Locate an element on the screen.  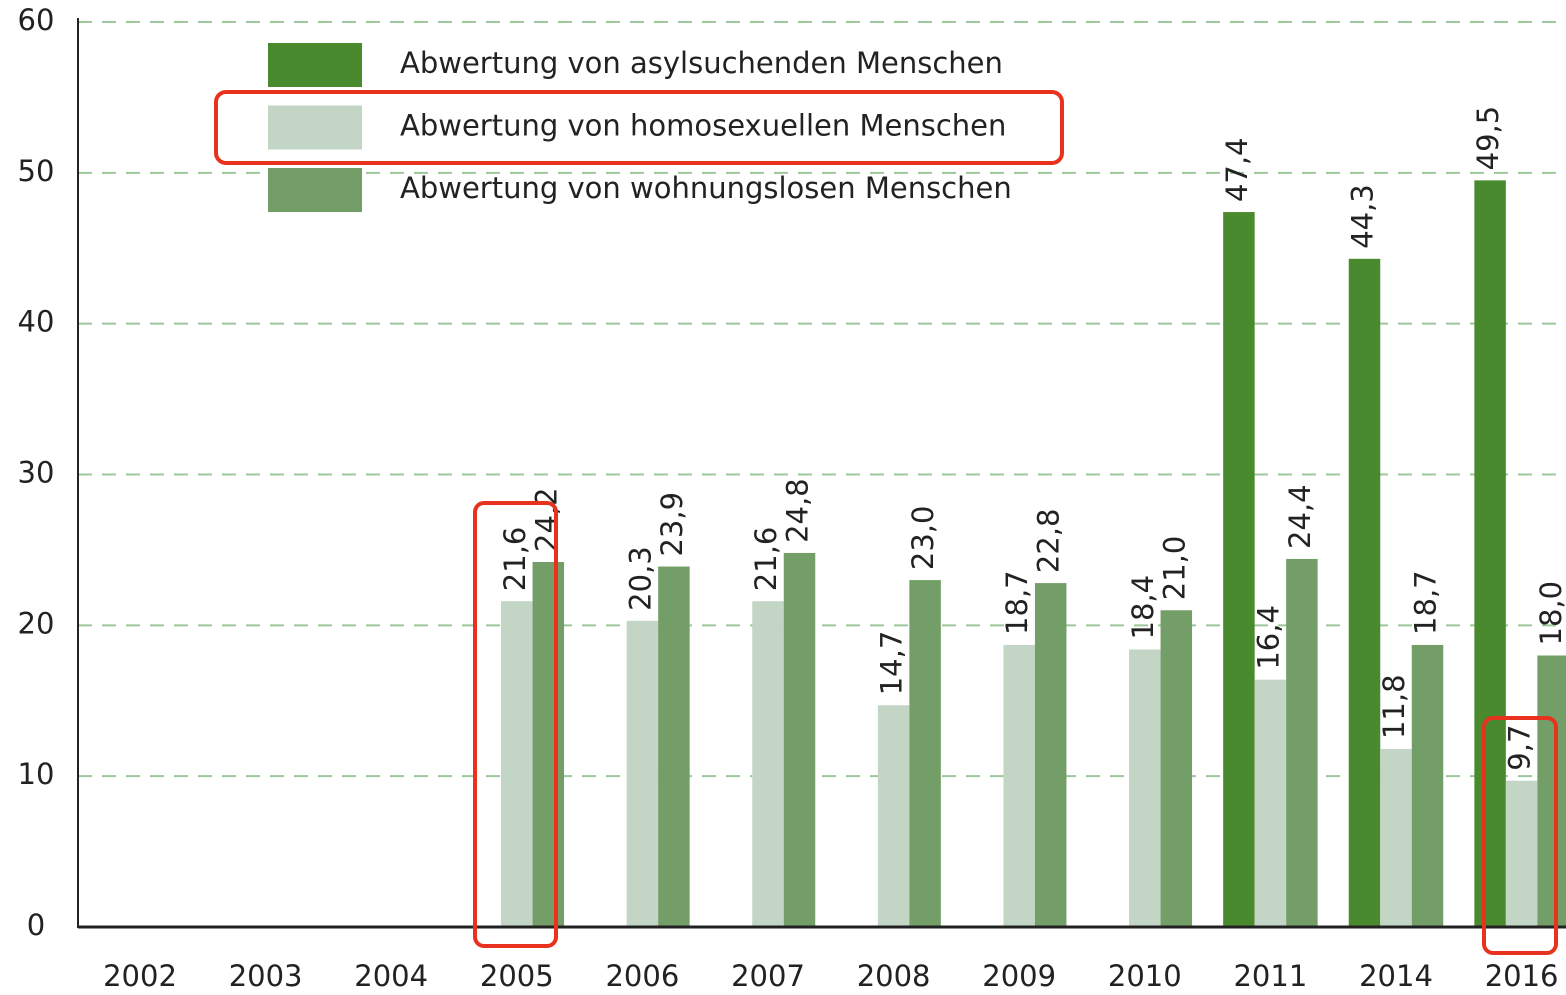
x-tick-label: 2008 is located at coordinates (894, 976).